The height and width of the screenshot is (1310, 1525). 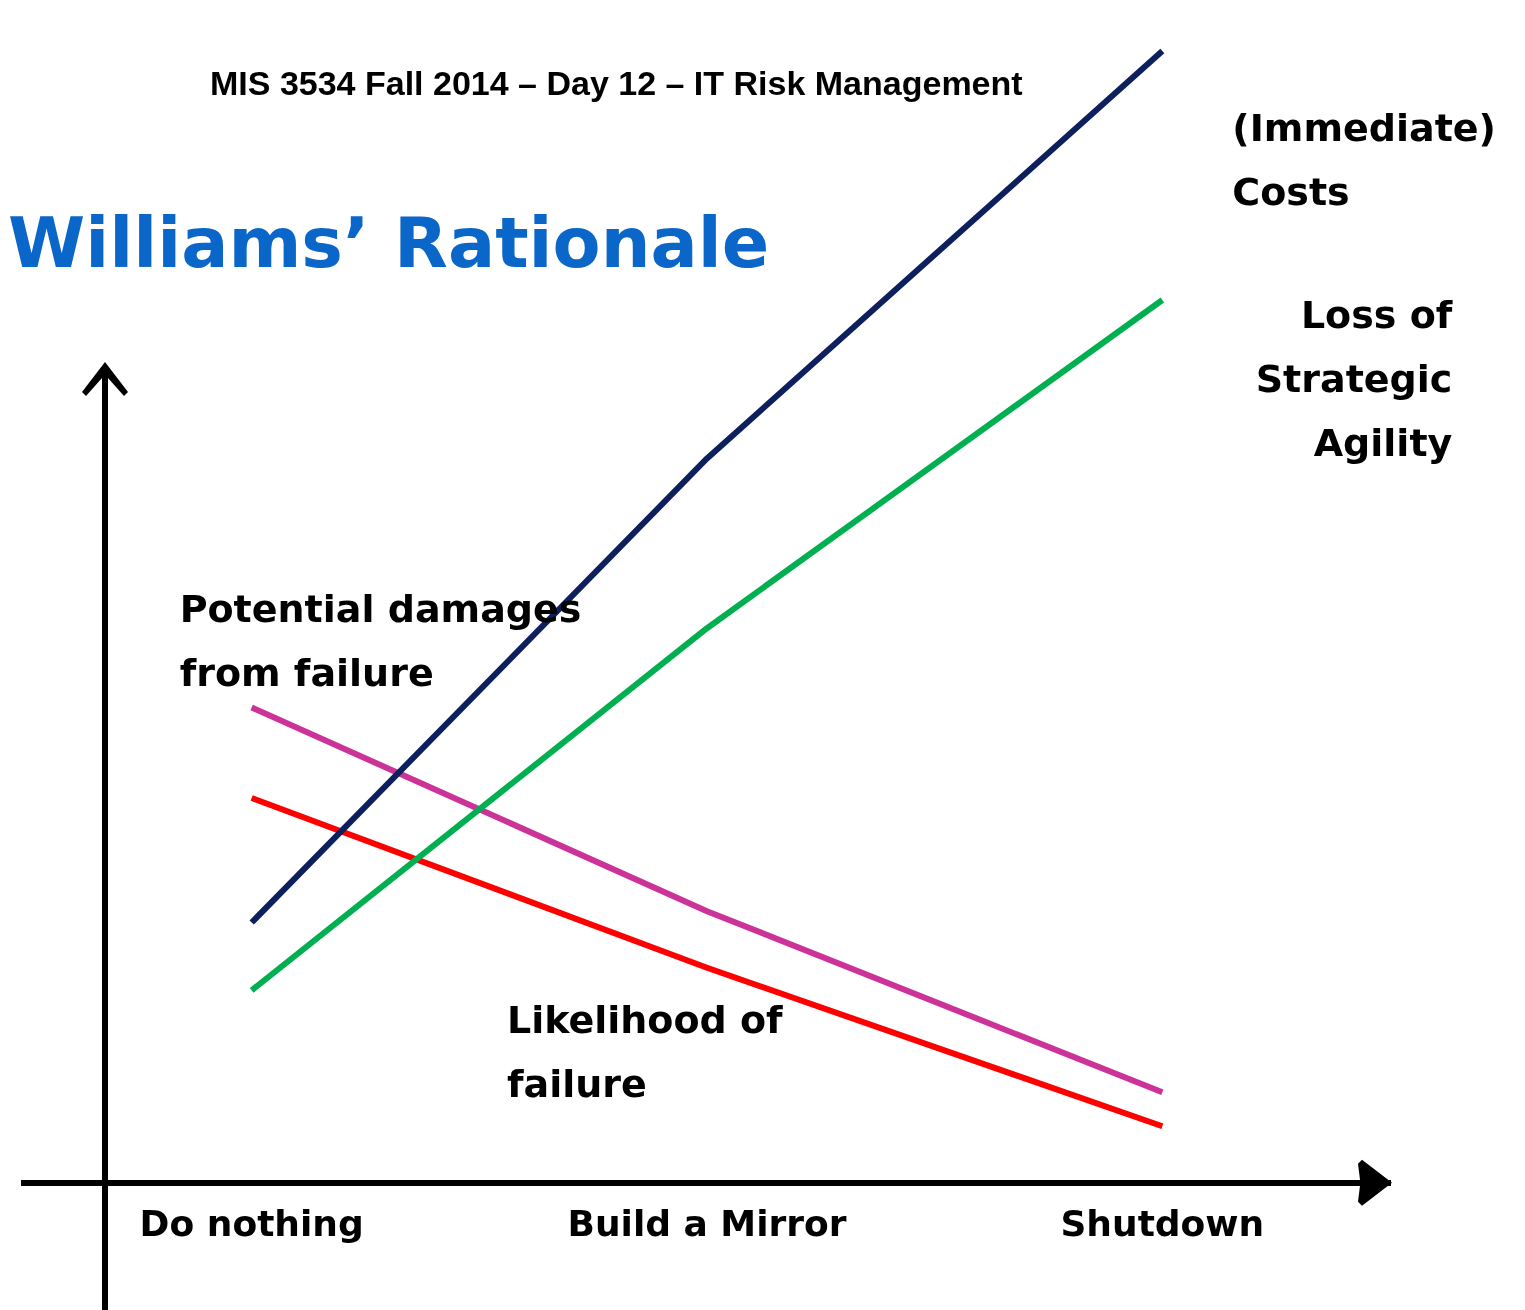 I want to click on x-tick-label: Build a Mirror, so click(x=707, y=1223).